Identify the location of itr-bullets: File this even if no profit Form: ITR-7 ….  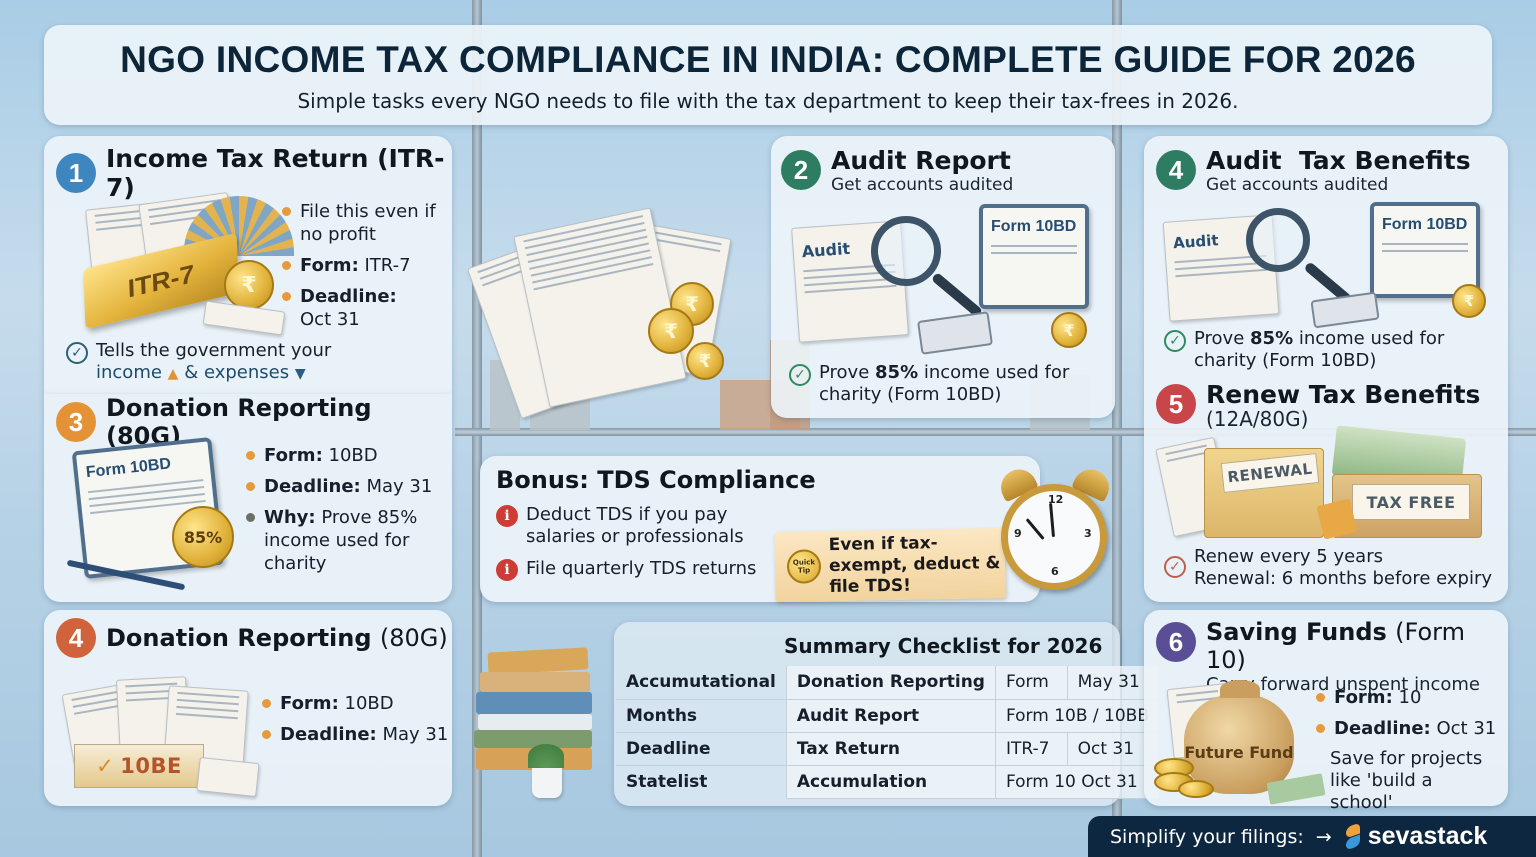
(365, 269).